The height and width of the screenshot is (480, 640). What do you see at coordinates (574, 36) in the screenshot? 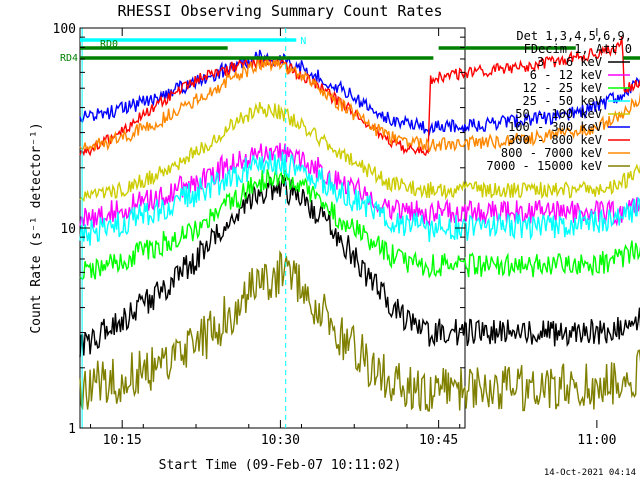
I see `legend-header-line-1: Det 1,3,4,5,6,9,` at bounding box center [574, 36].